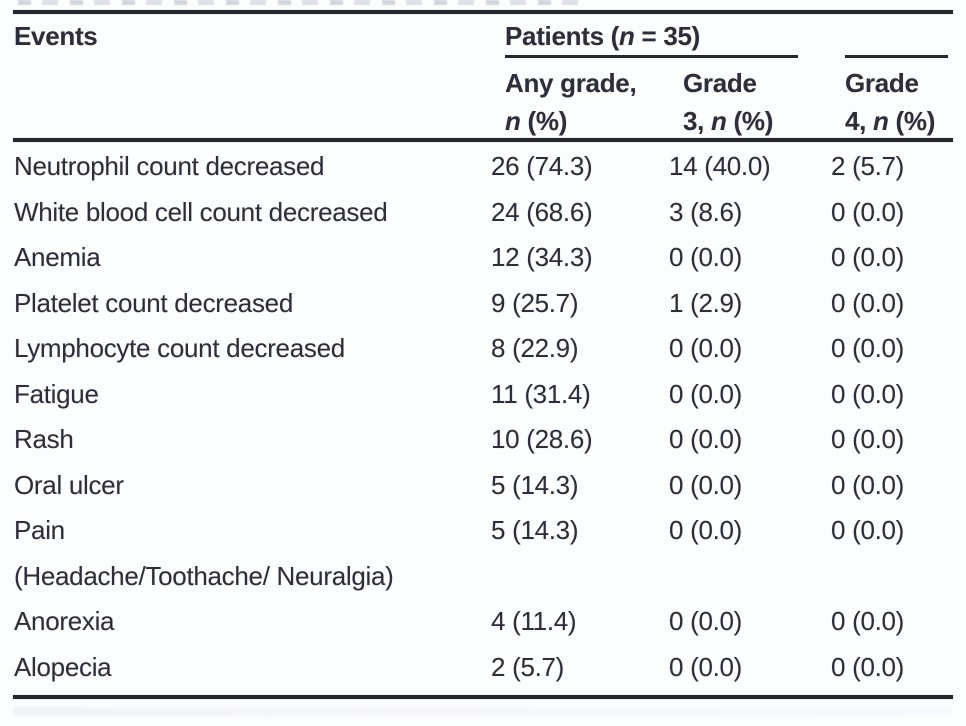 The height and width of the screenshot is (726, 966). What do you see at coordinates (69, 484) in the screenshot?
I see `event-cell: Oral ulcer` at bounding box center [69, 484].